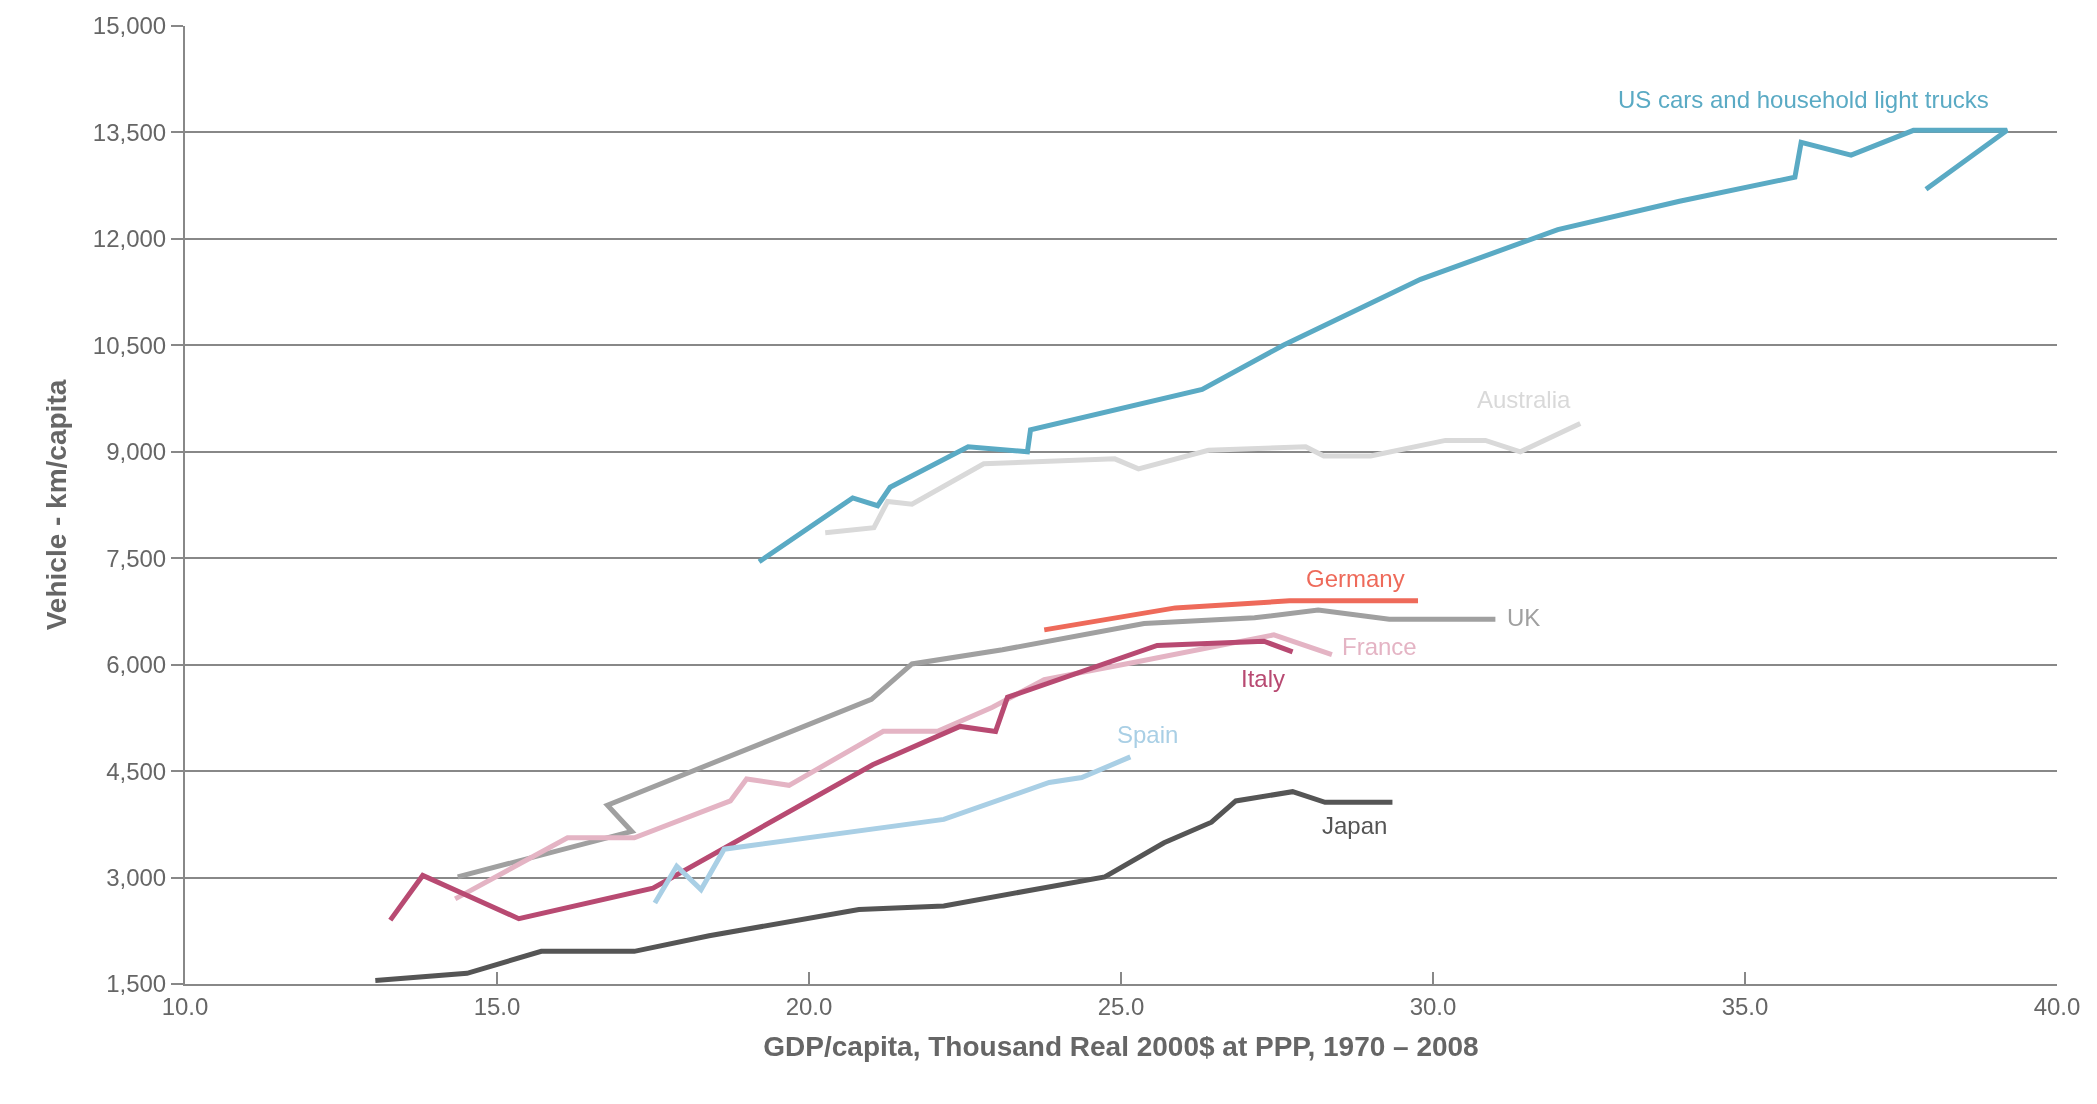  What do you see at coordinates (2057, 1006) in the screenshot?
I see `x-tick-label: 40.0` at bounding box center [2057, 1006].